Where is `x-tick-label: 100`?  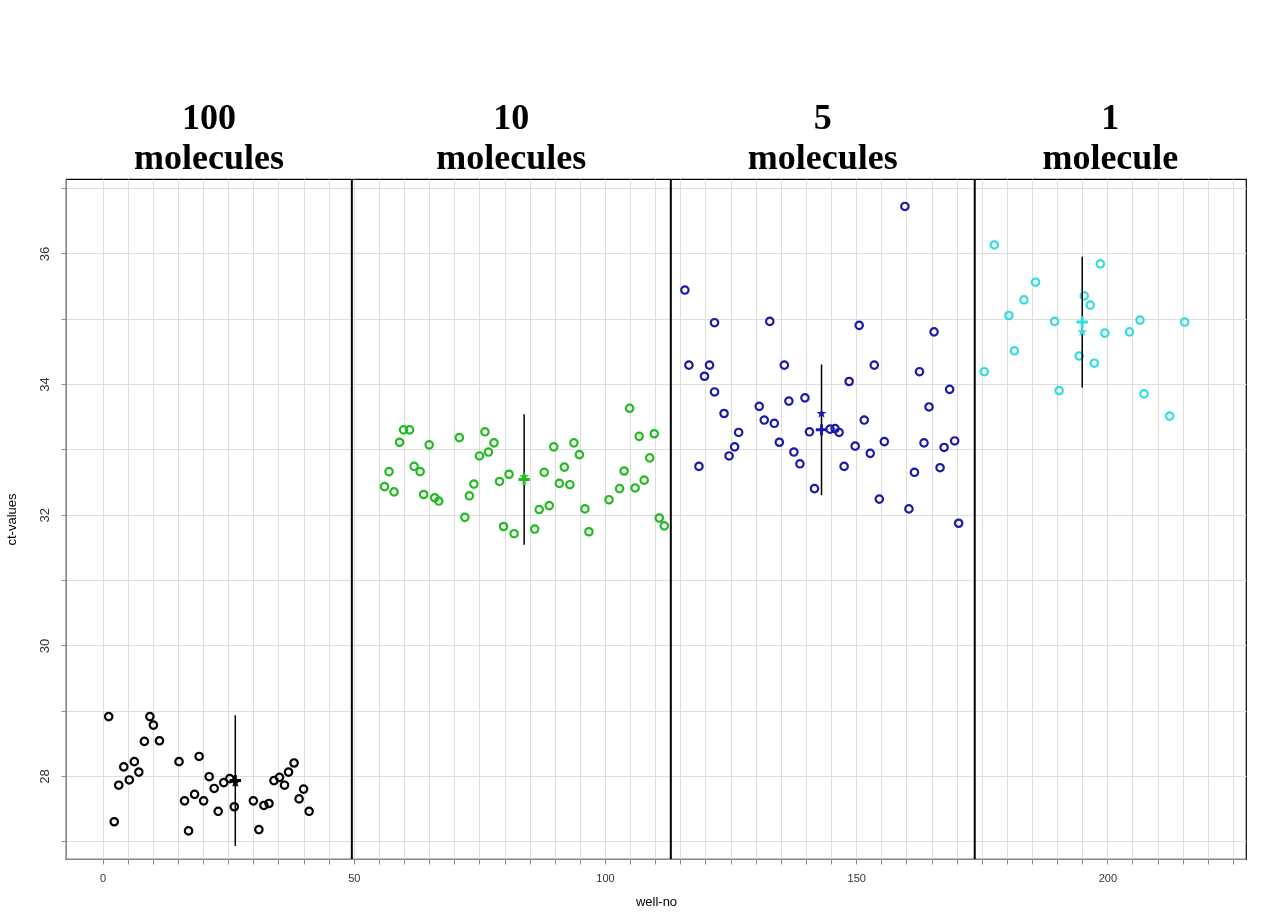 x-tick-label: 100 is located at coordinates (605, 877).